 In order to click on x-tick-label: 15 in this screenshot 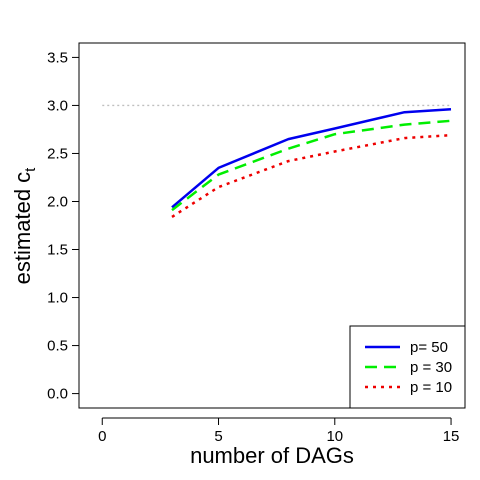, I will do `click(451, 436)`.